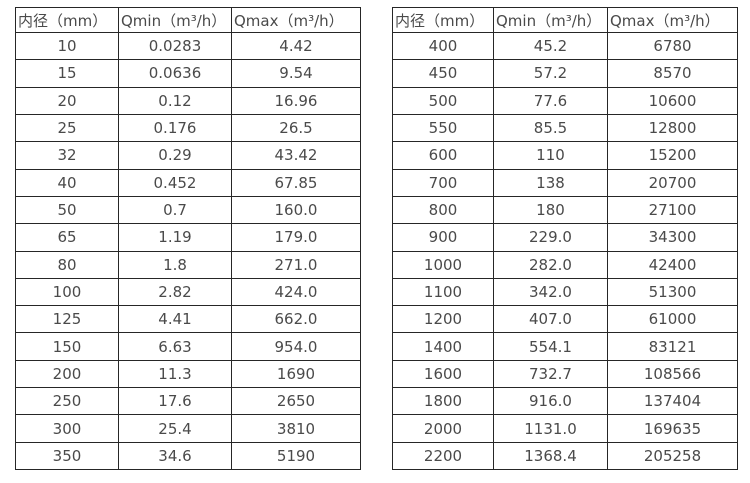 The image size is (750, 483). I want to click on diameter-cell: 250, so click(67, 401).